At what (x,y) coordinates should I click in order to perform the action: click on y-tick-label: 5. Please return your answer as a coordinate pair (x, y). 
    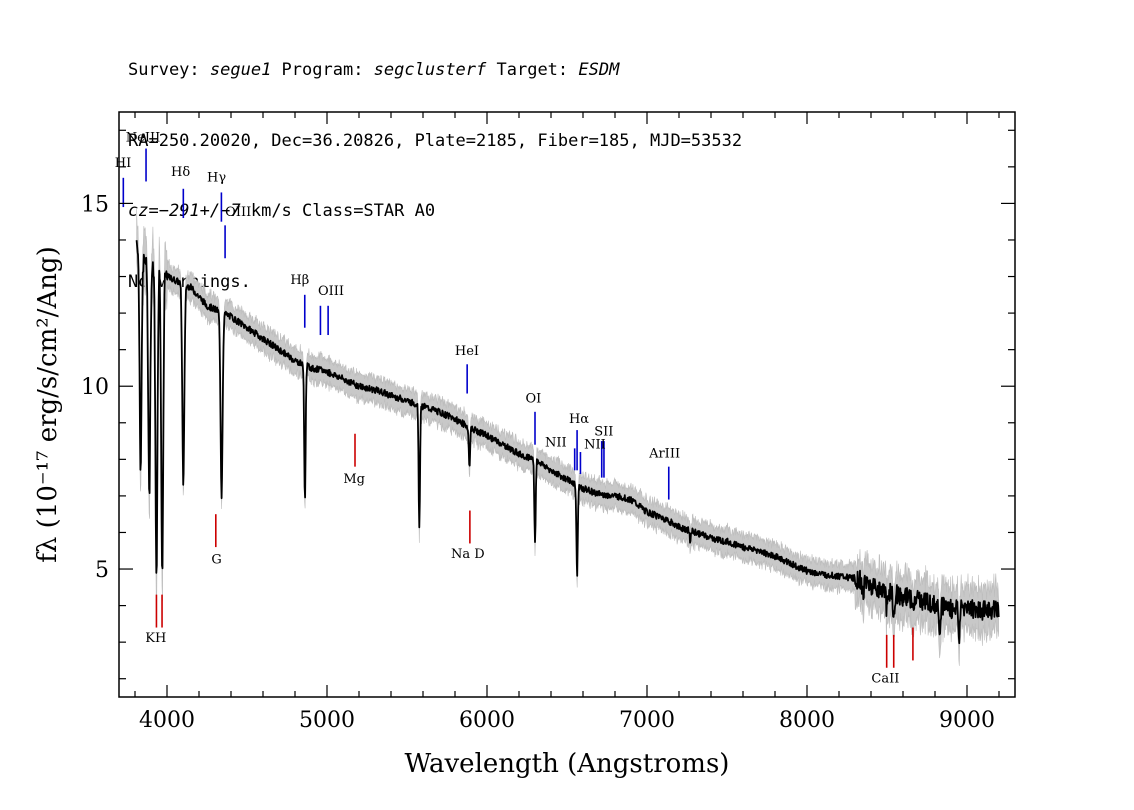
    Looking at the image, I should click on (102, 570).